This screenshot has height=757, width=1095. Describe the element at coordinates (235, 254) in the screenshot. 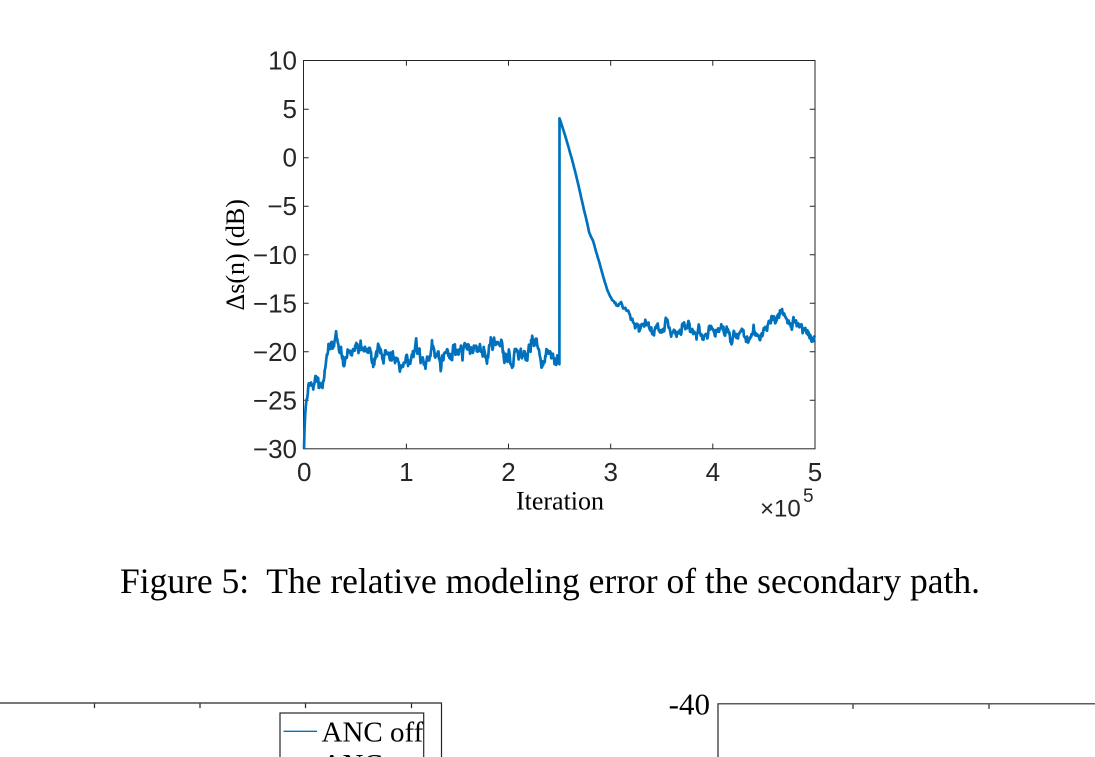

I see `svg-text: Δs(n) (dB)` at that location.